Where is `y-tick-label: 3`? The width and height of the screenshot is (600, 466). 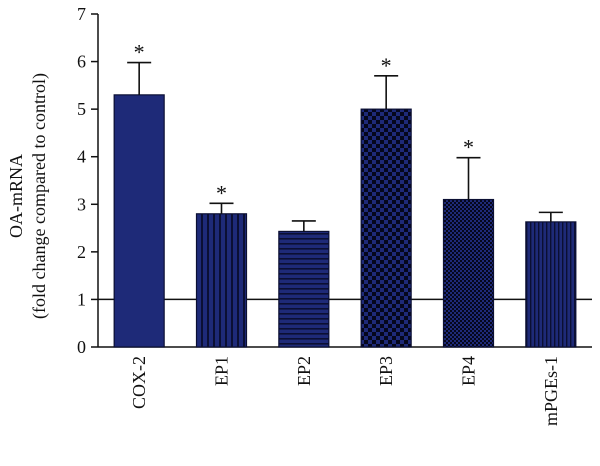 y-tick-label: 3 is located at coordinates (81, 204).